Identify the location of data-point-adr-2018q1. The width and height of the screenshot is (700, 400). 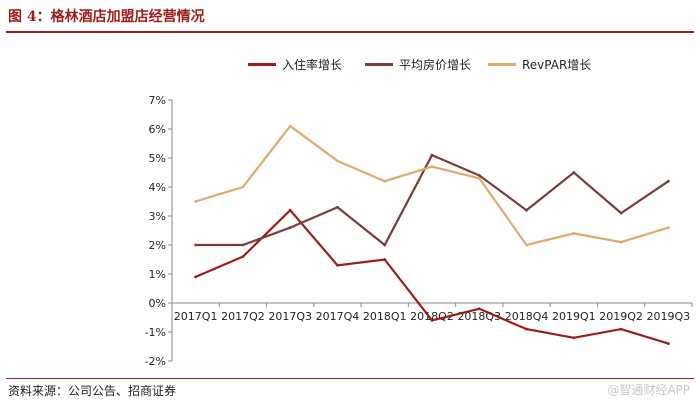
(385, 245).